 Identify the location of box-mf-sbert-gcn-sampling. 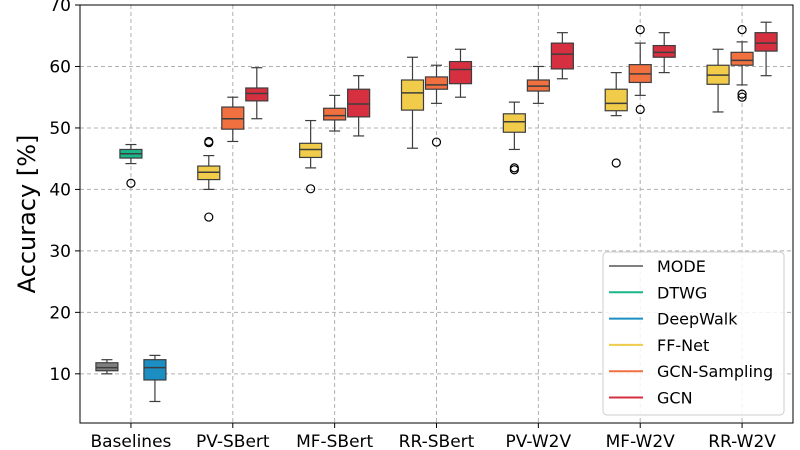
(335, 113).